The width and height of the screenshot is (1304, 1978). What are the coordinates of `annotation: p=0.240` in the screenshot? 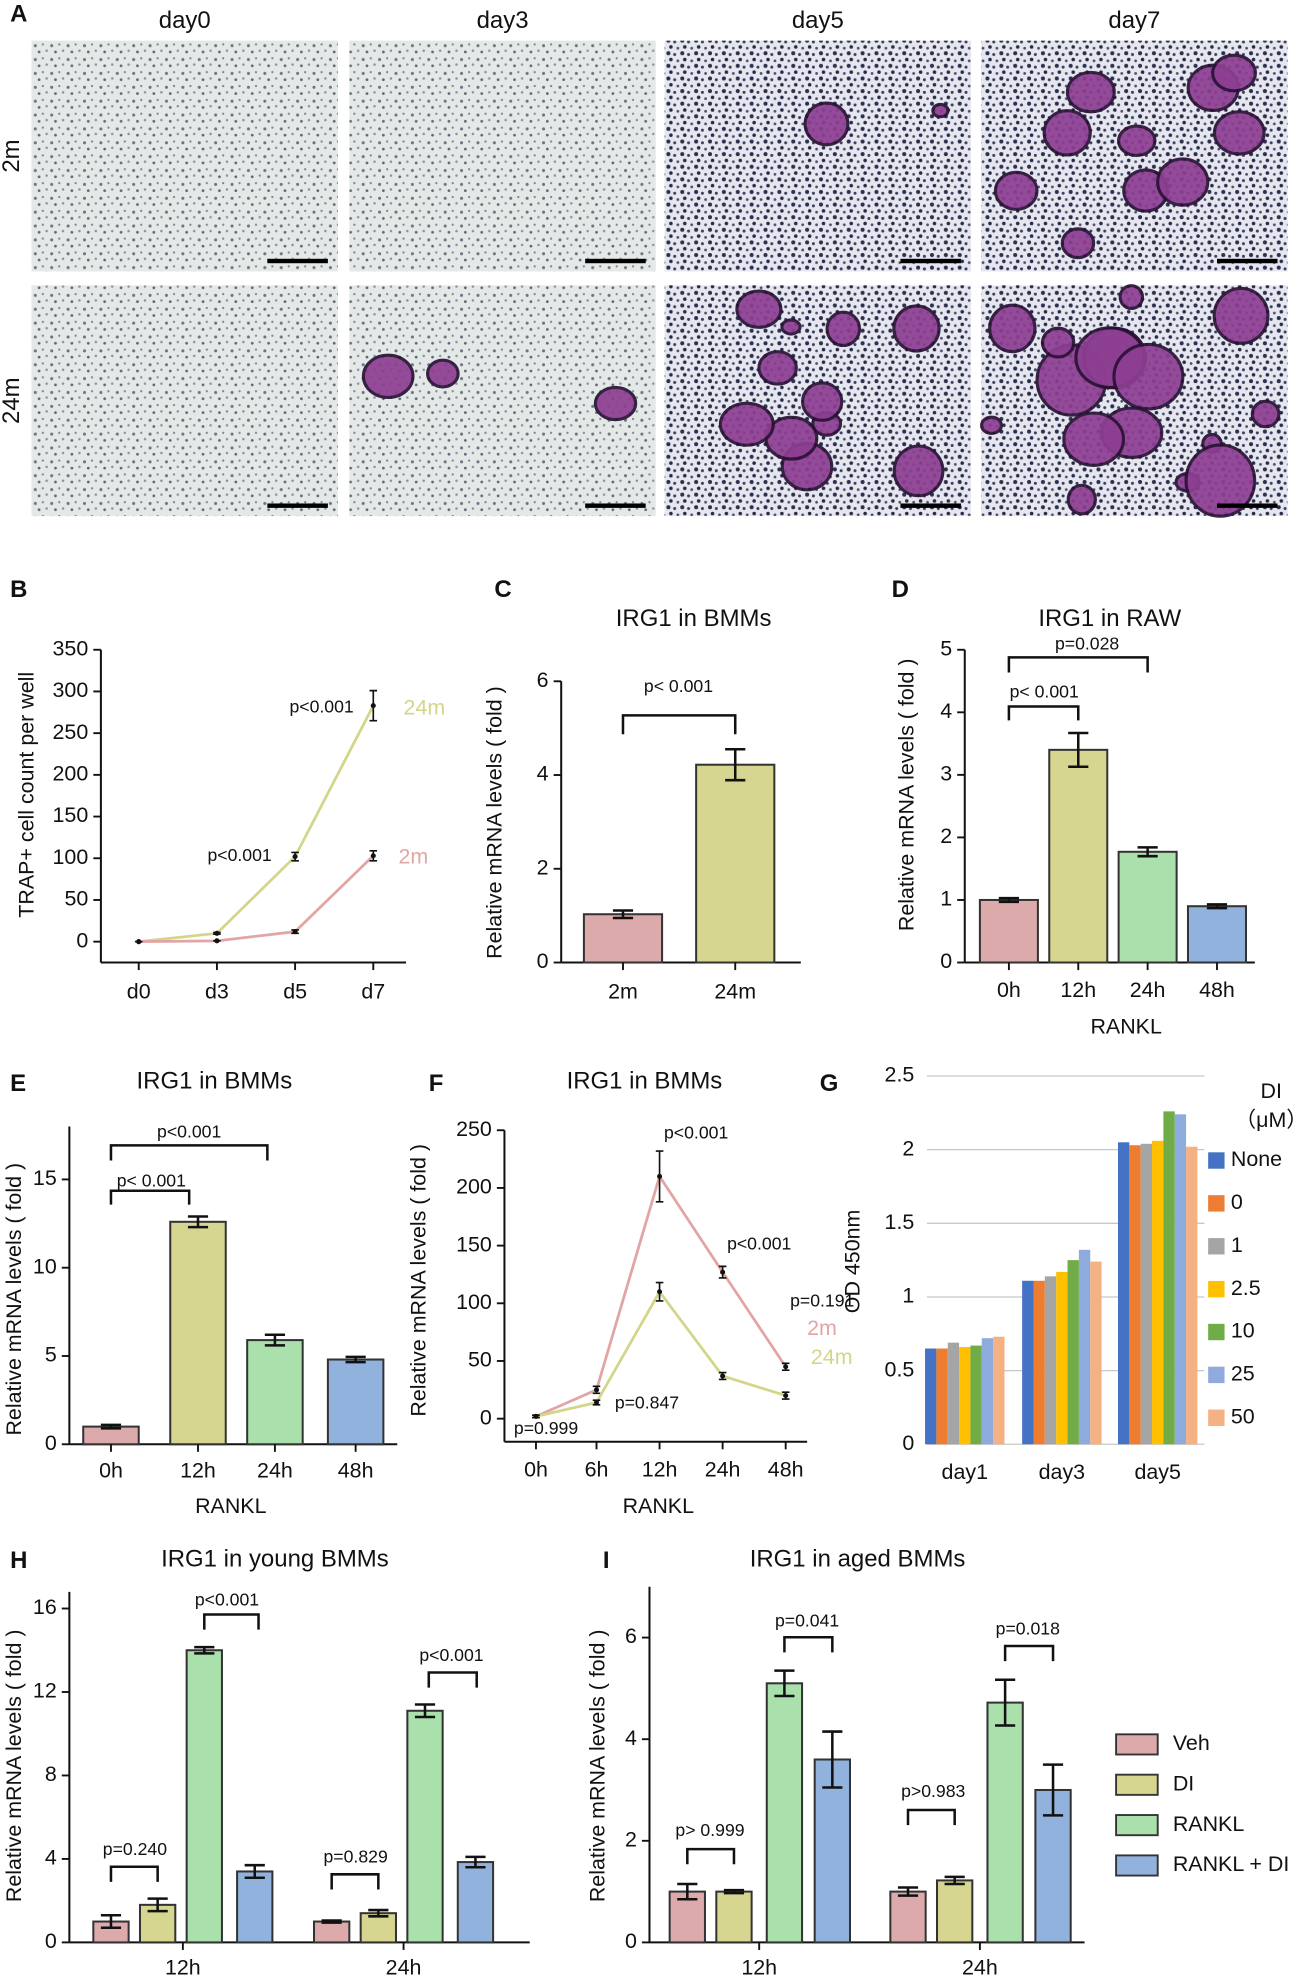 It's located at (135, 1849).